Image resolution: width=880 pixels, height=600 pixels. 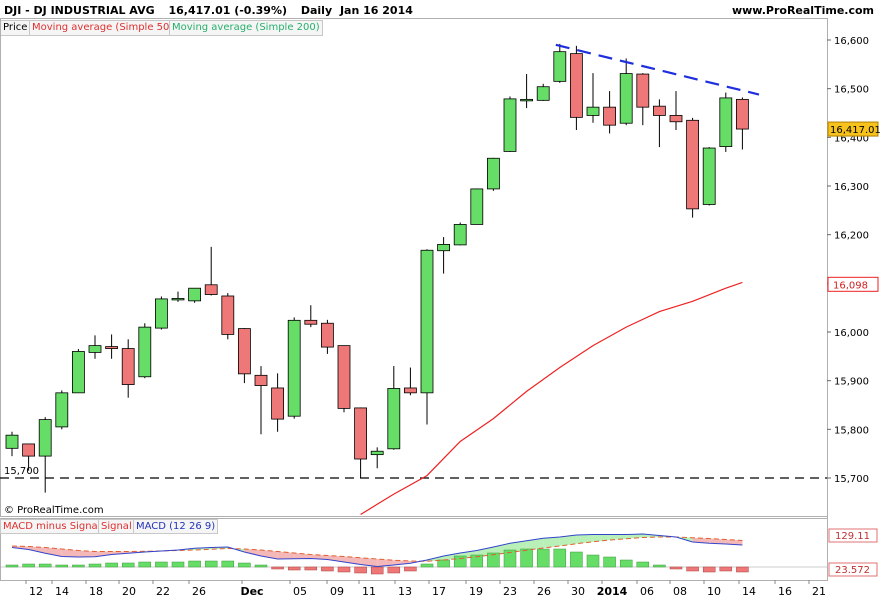 What do you see at coordinates (544, 591) in the screenshot?
I see `x-tick-label: 26` at bounding box center [544, 591].